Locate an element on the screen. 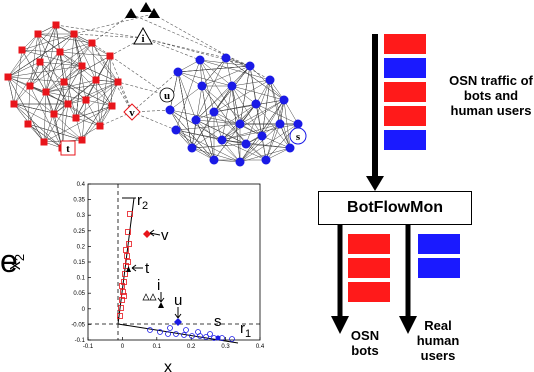 Image resolution: width=534 pixels, height=372 pixels. point-u is located at coordinates (178, 322).